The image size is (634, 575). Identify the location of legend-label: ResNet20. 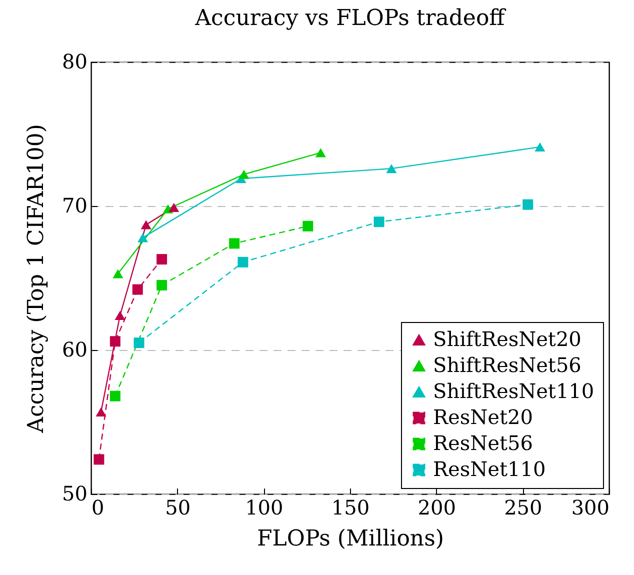
(483, 417).